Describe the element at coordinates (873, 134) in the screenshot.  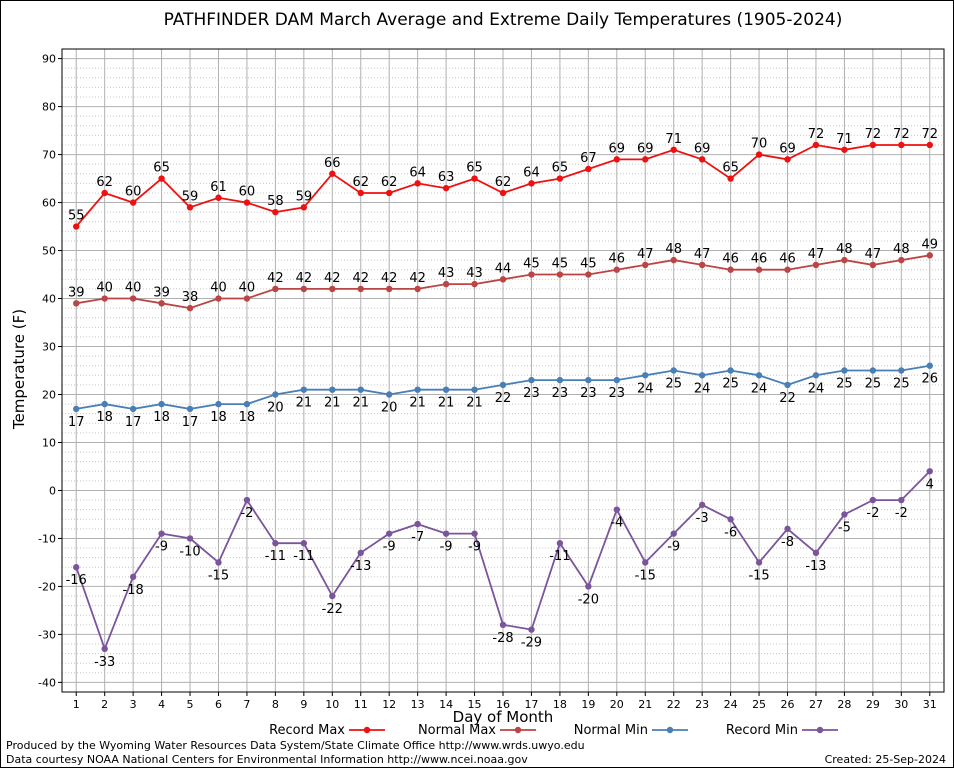
I see `record-max-data-label: 72` at that location.